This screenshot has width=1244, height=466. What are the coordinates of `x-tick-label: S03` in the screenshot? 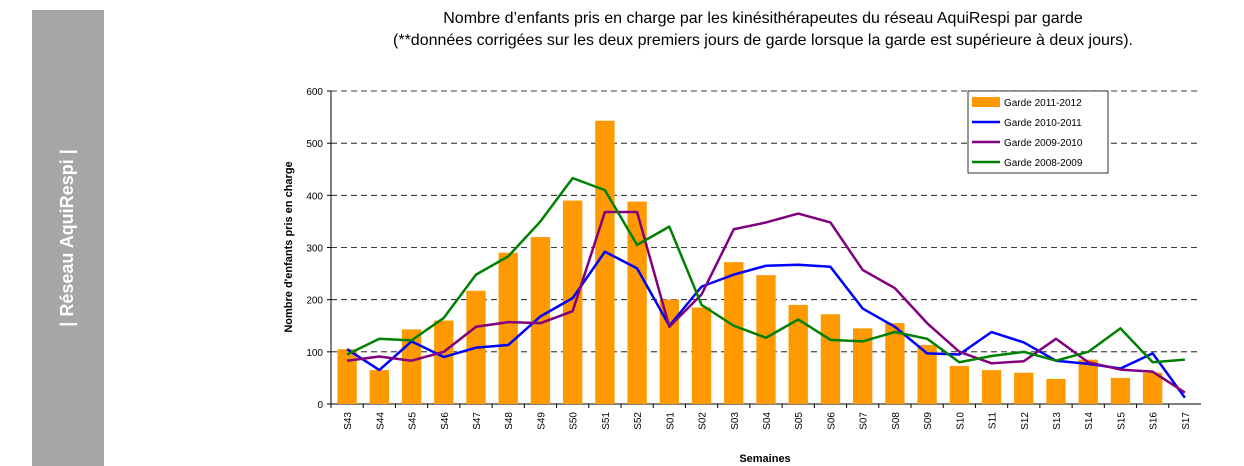 It's located at (735, 421).